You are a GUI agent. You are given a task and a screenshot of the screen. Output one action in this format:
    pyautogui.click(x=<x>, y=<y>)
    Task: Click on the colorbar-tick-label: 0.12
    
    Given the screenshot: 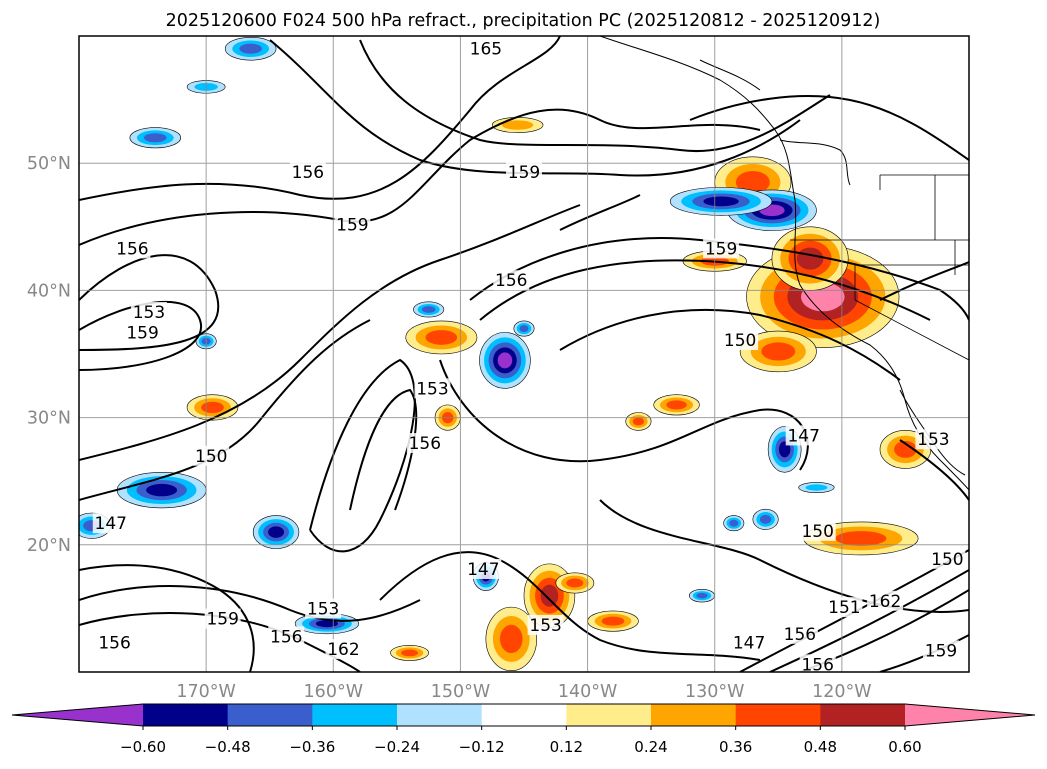 What is the action you would take?
    pyautogui.click(x=566, y=747)
    